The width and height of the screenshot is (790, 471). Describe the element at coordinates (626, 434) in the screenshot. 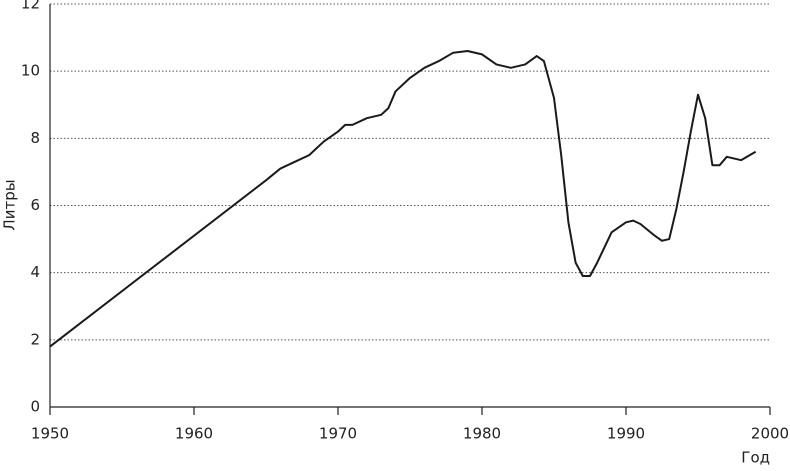

I see `x-tick-label: 1990` at that location.